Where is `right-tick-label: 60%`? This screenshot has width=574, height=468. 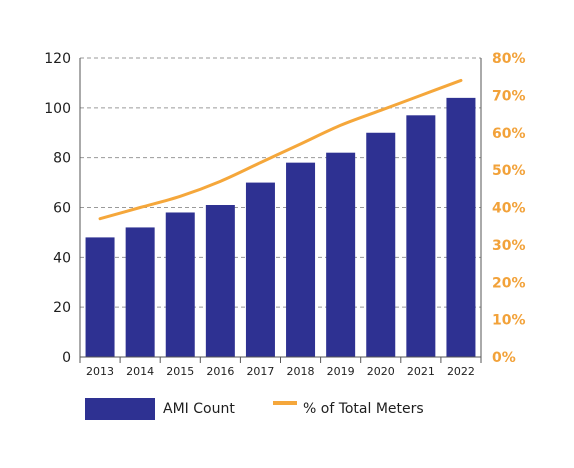
right-tick-label: 60% is located at coordinates (509, 134).